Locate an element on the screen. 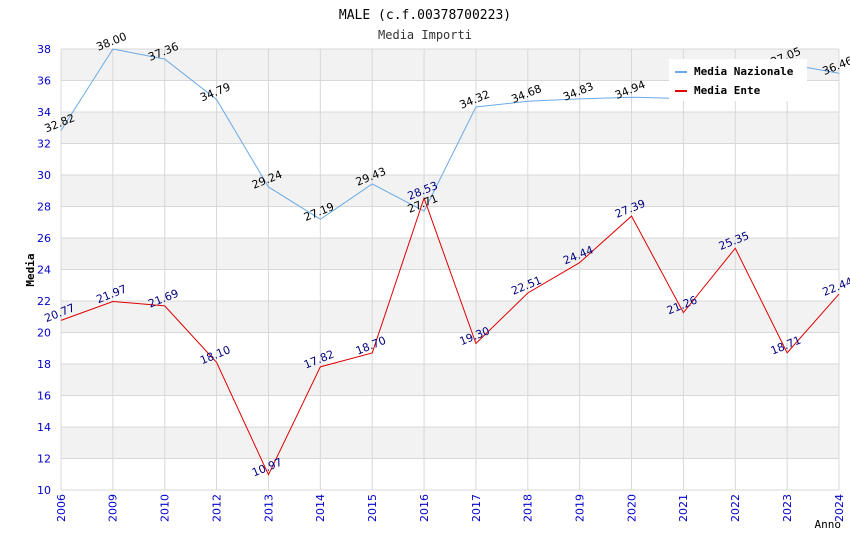 The width and height of the screenshot is (850, 550). y-tick-label-10: 10 is located at coordinates (44, 490).